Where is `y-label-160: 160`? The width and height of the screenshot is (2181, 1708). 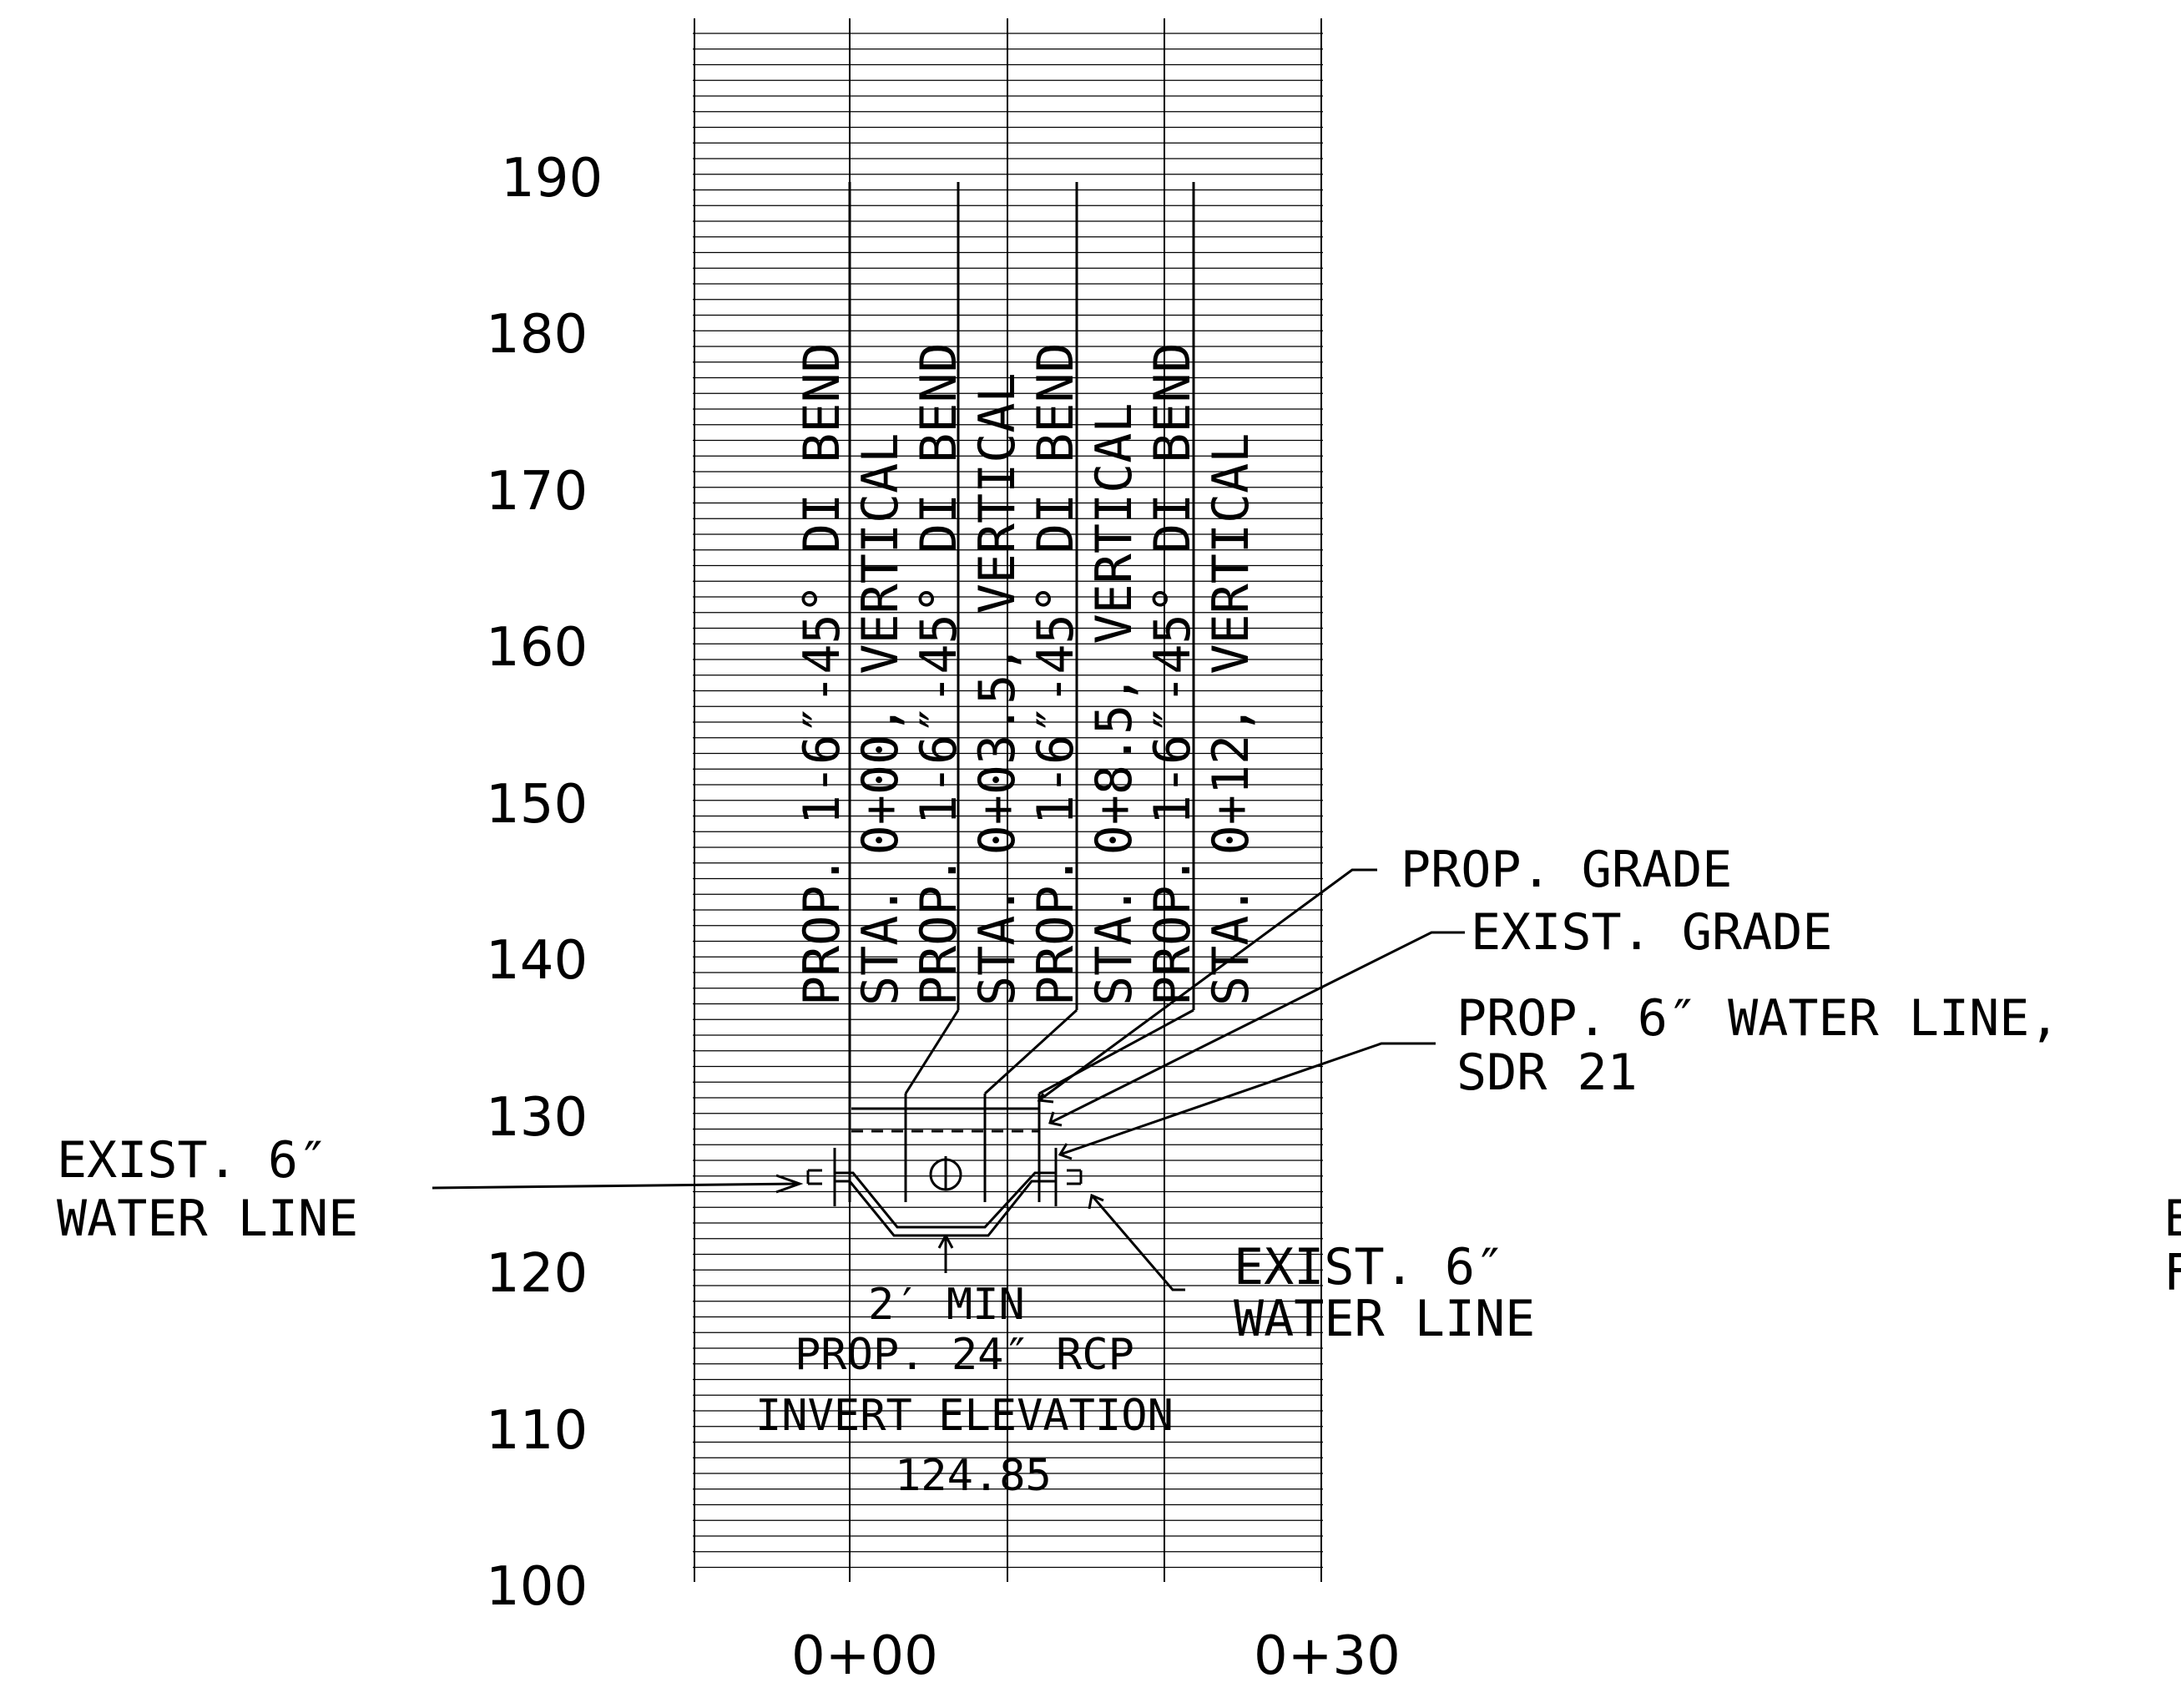
y-label-160: 160 is located at coordinates (537, 648).